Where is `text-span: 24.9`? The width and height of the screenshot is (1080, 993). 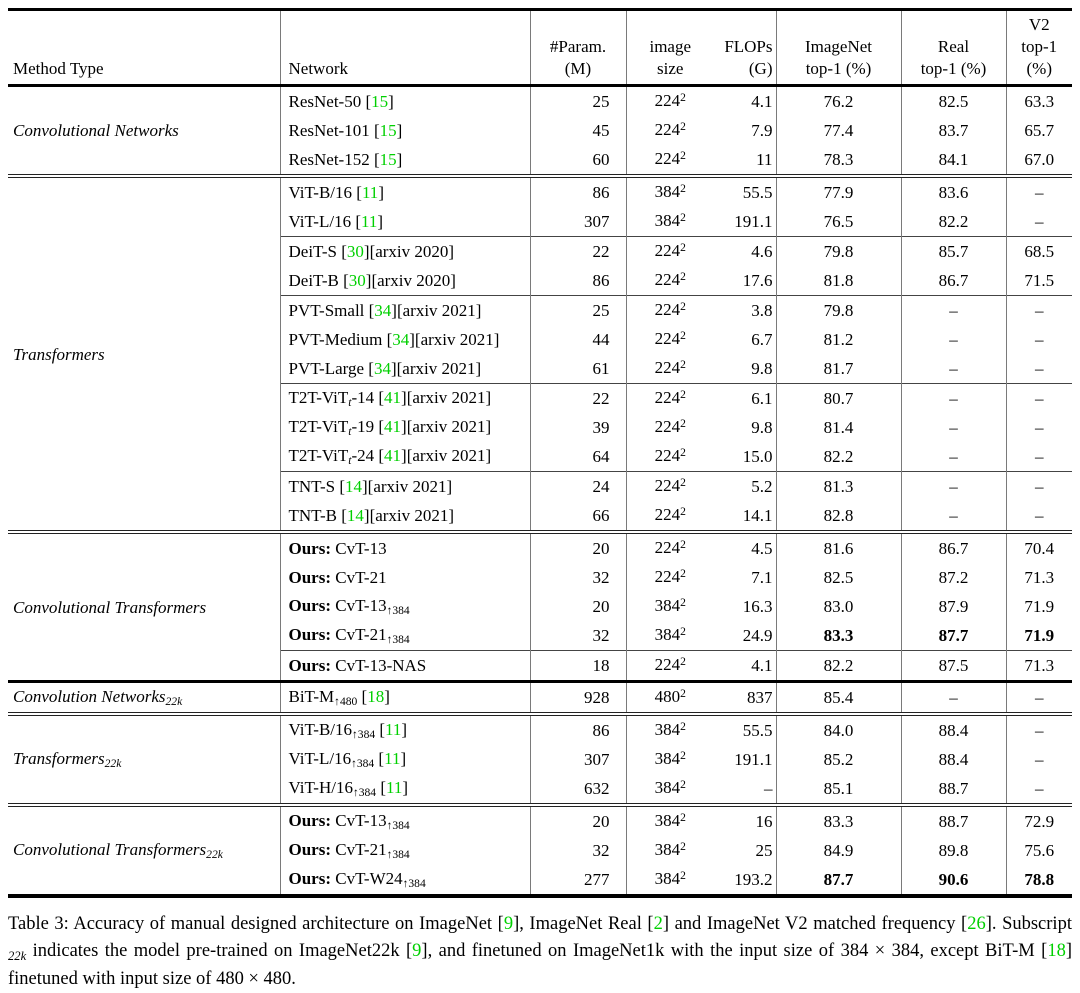
text-span: 24.9 is located at coordinates (757, 635).